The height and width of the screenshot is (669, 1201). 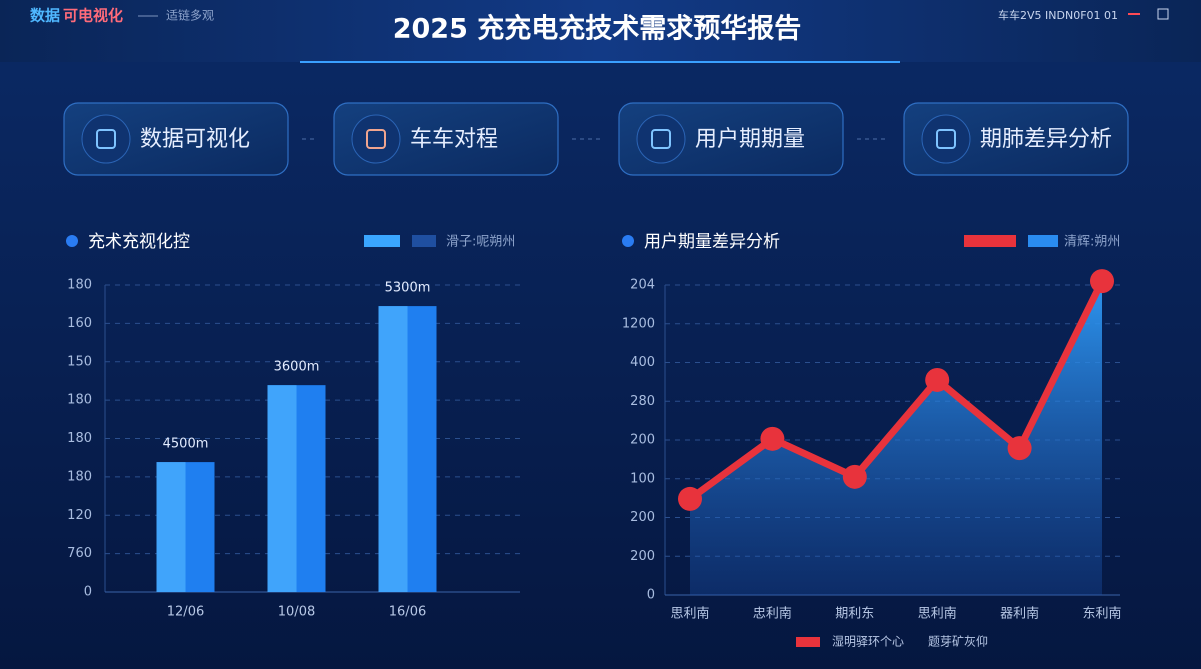 What do you see at coordinates (408, 288) in the screenshot?
I see `data-label: 5300m` at bounding box center [408, 288].